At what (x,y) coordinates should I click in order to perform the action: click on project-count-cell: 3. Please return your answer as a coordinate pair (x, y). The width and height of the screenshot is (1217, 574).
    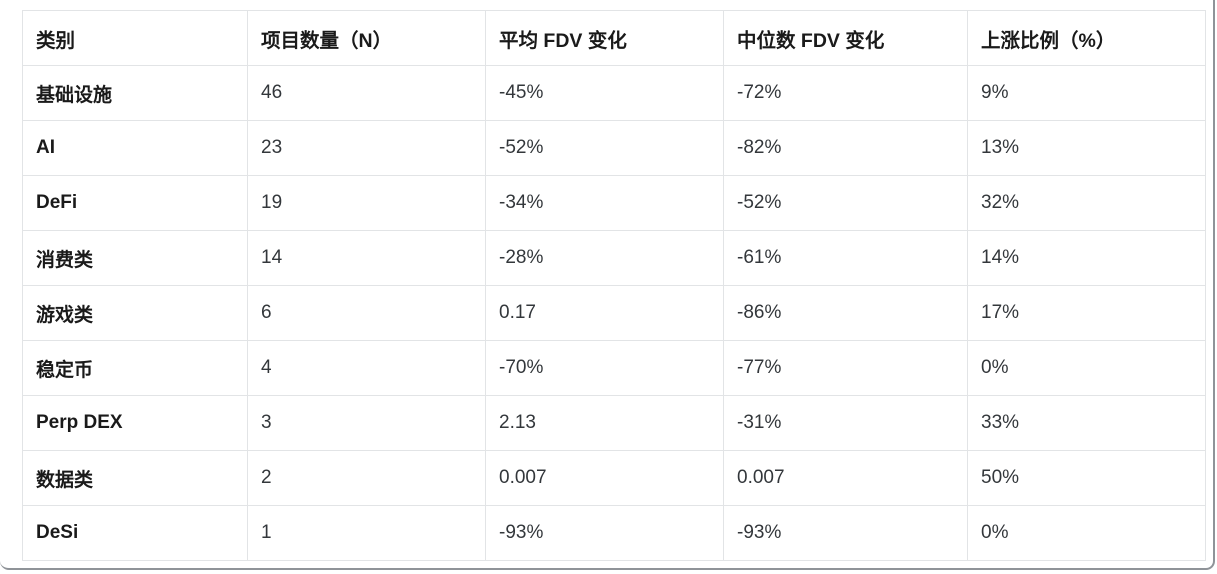
    Looking at the image, I should click on (366, 423).